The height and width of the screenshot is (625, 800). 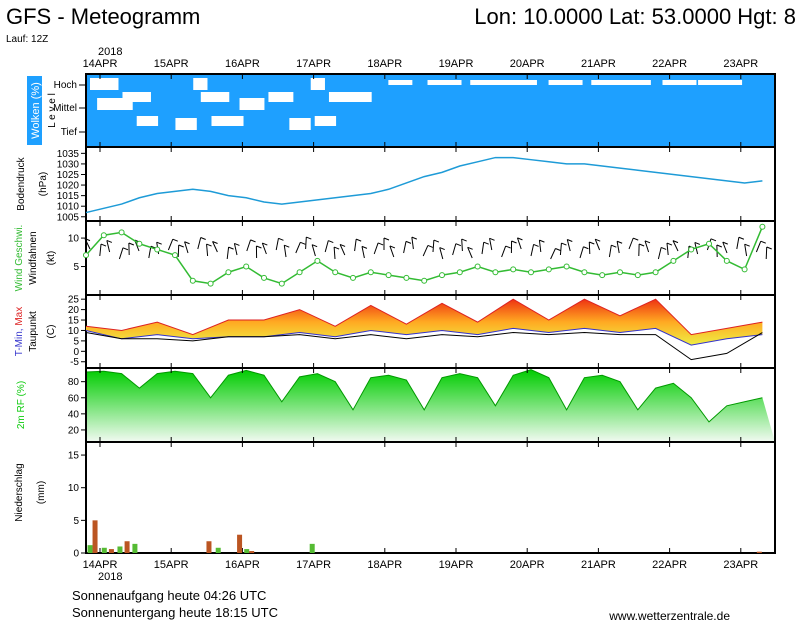 What do you see at coordinates (103, 16) in the screenshot?
I see `chart-title: GFS - Meteogramm` at bounding box center [103, 16].